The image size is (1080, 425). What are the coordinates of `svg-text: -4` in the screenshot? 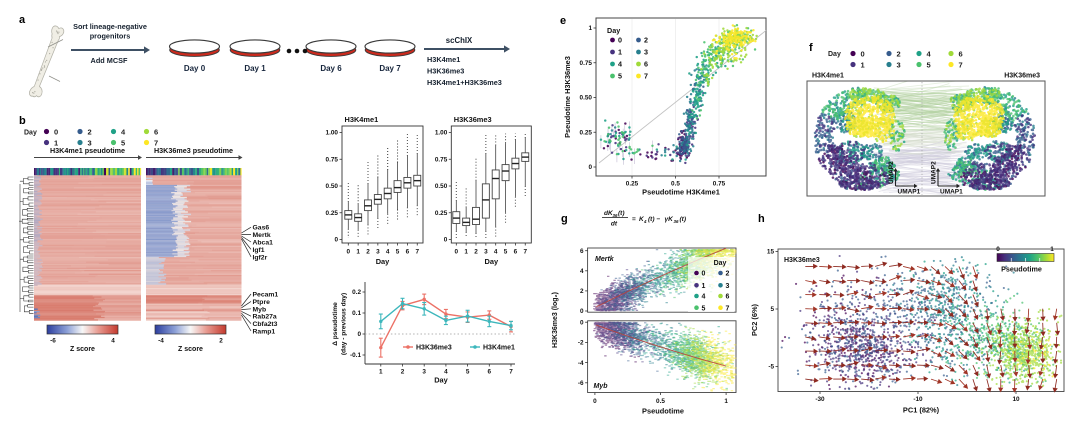 It's located at (581, 363).